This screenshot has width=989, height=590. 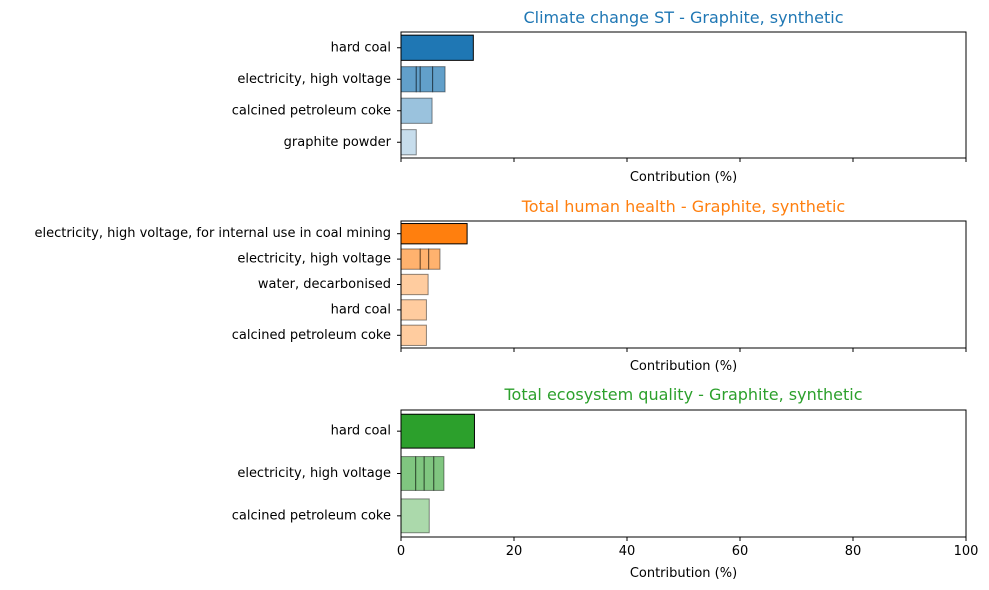 What do you see at coordinates (514, 551) in the screenshot?
I see `x-tick-label: 20` at bounding box center [514, 551].